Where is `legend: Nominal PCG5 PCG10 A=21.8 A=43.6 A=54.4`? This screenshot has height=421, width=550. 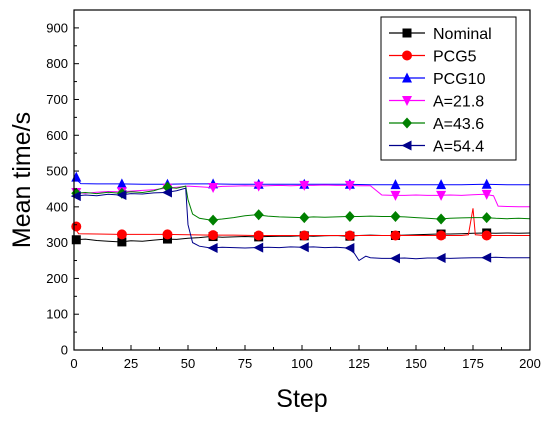
legend: Nominal PCG5 PCG10 A=21.8 A=43.6 A=54.4 is located at coordinates (448, 88).